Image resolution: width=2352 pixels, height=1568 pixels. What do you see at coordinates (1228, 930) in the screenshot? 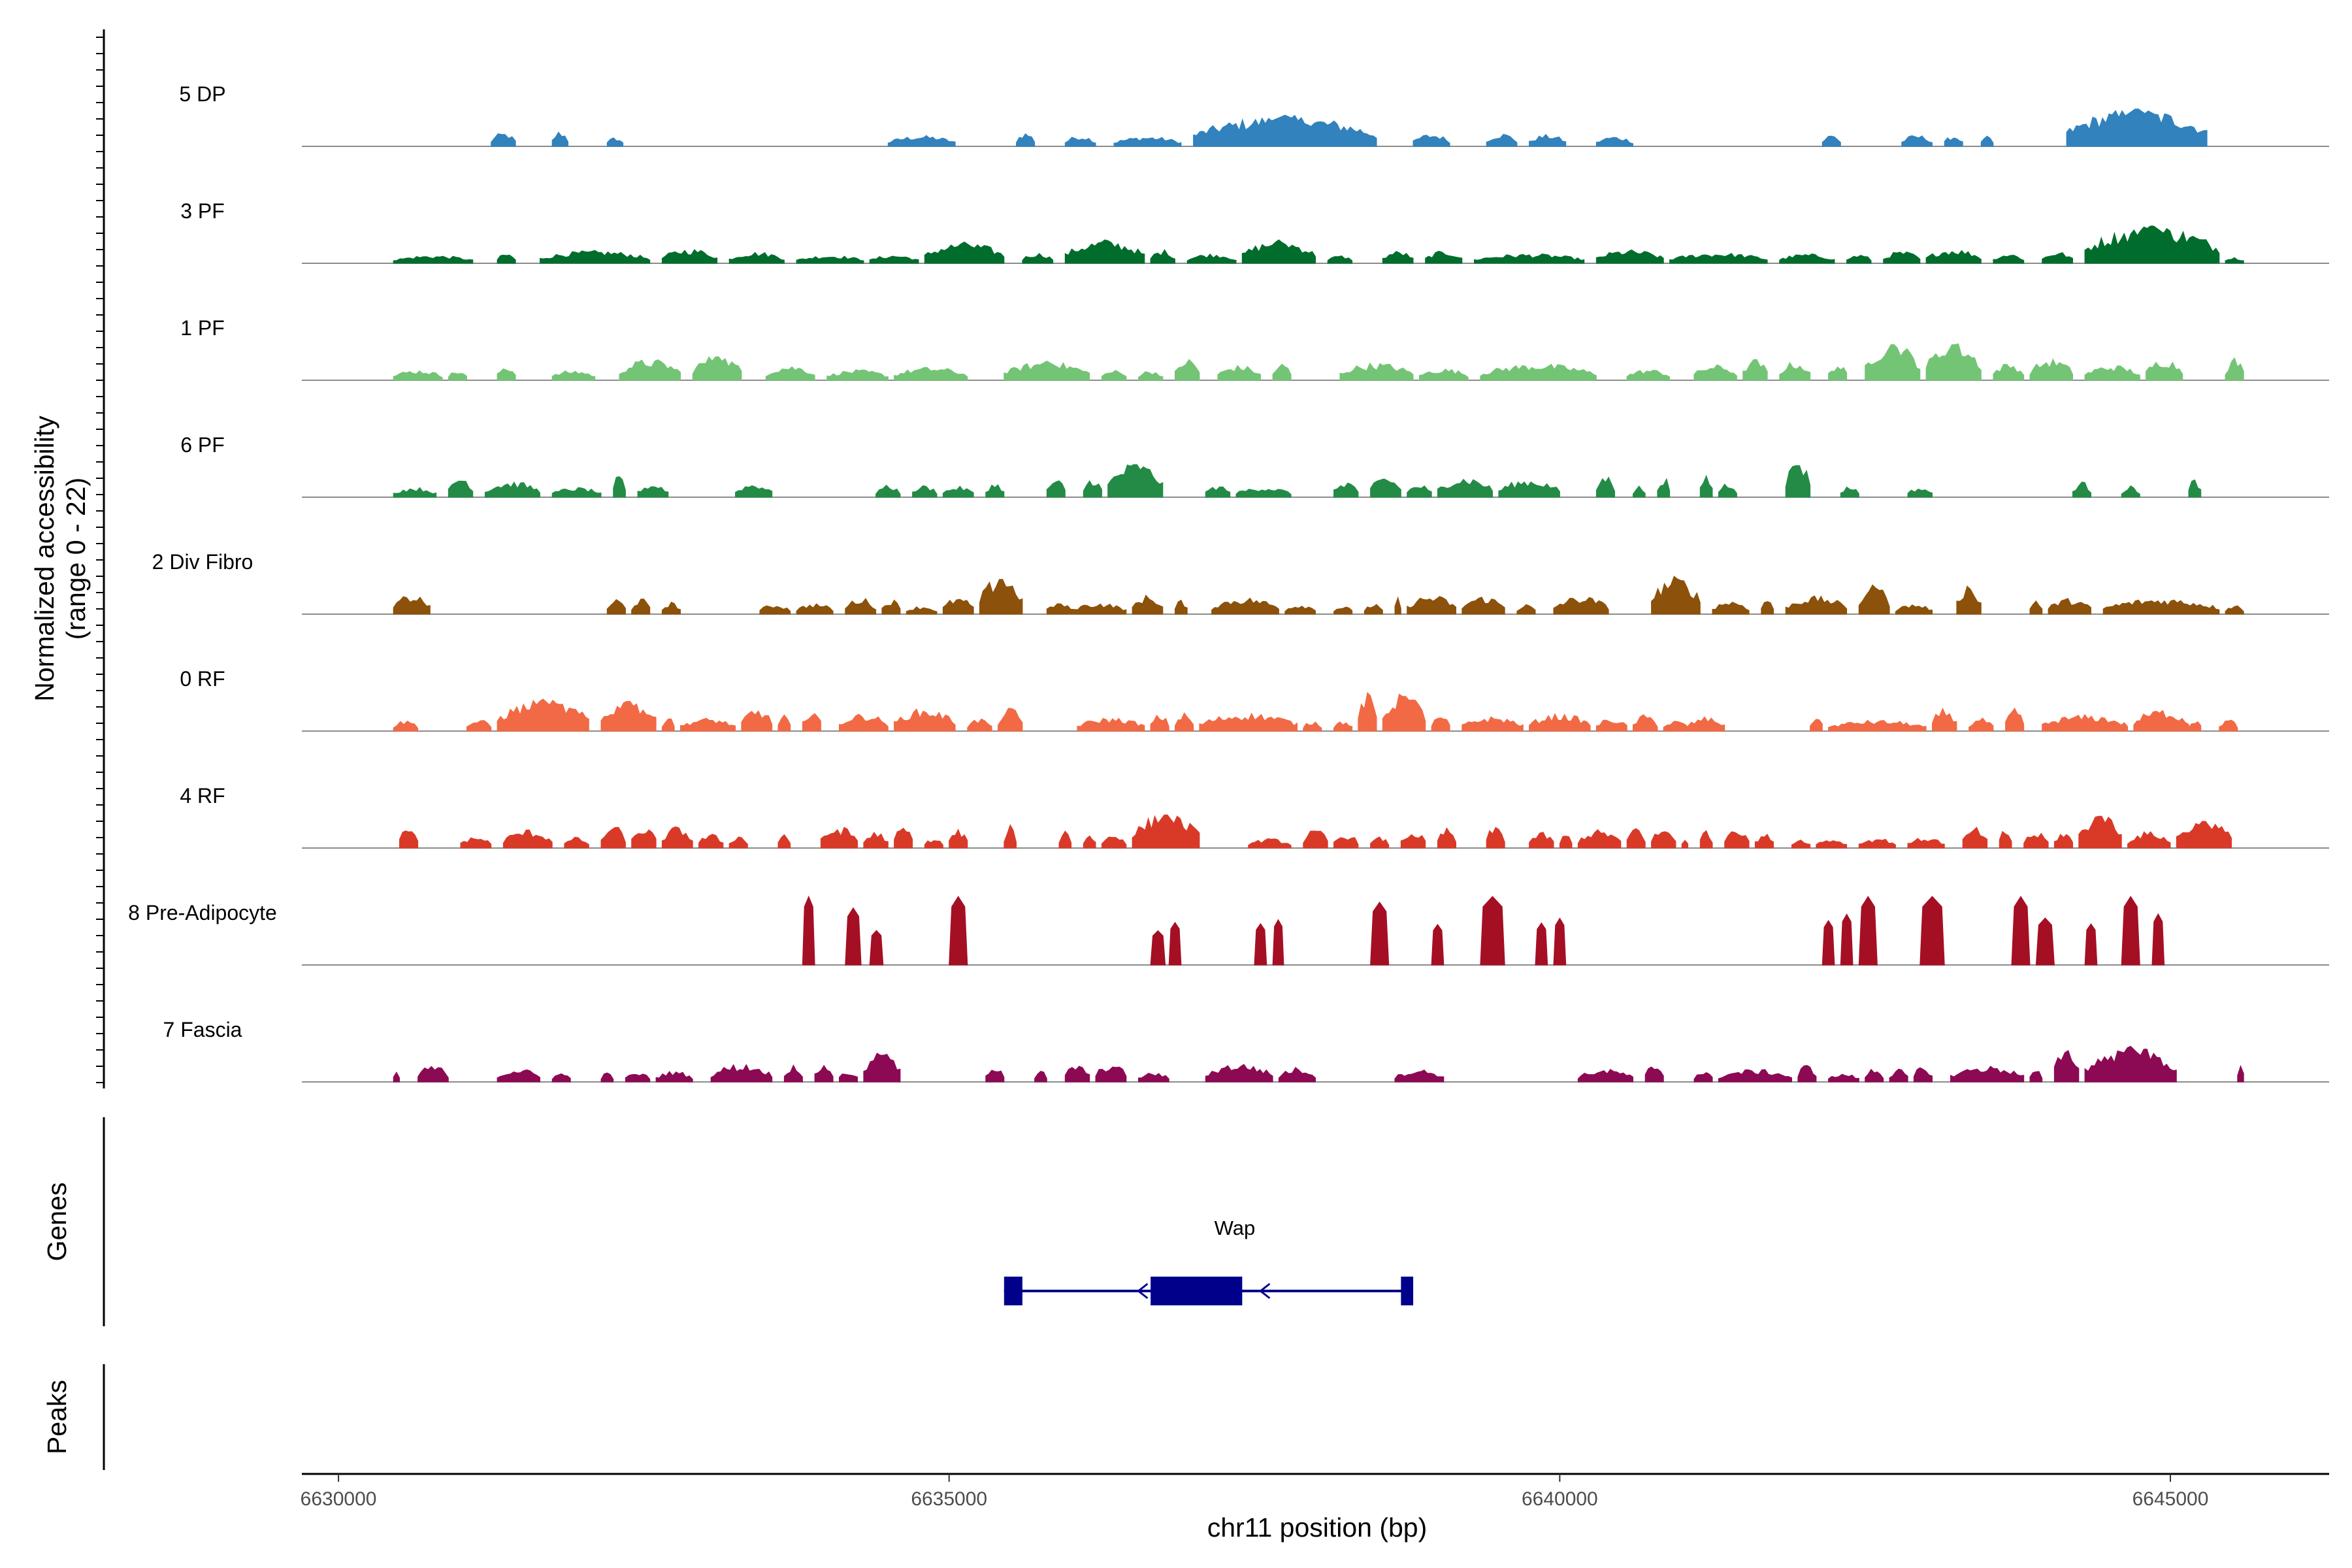
I see `track-8-pre-adipocyte: 8 Pre-Adipocyte` at bounding box center [1228, 930].